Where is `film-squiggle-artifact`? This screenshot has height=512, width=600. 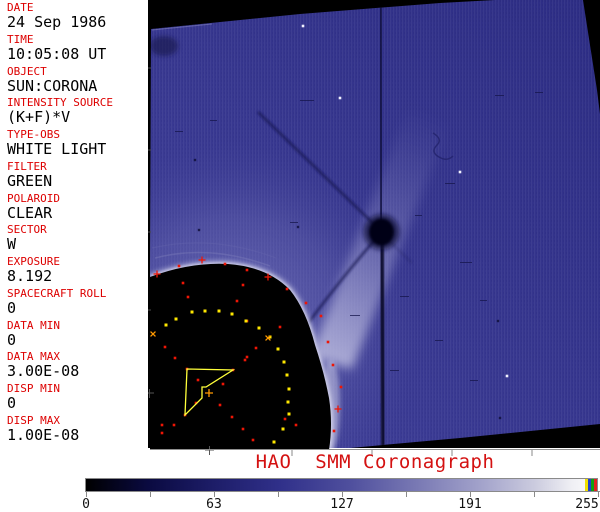
film-squiggle-artifact is located at coordinates (443, 146).